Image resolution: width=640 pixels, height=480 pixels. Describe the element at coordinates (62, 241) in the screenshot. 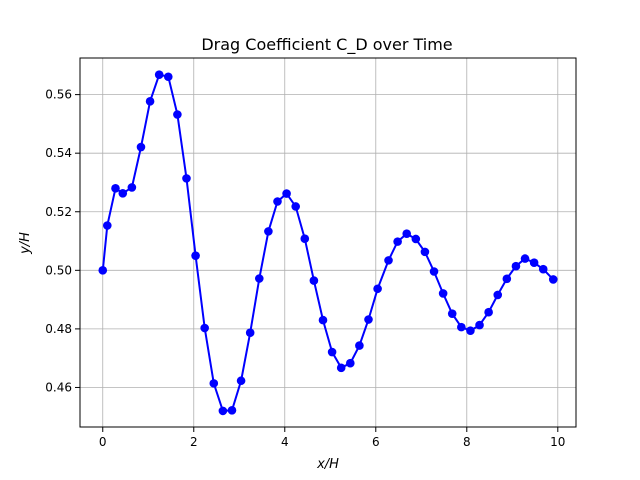

I see `y-axis-ticks: 0.46 0.48 0.50 0.52 0.54 0.56` at that location.